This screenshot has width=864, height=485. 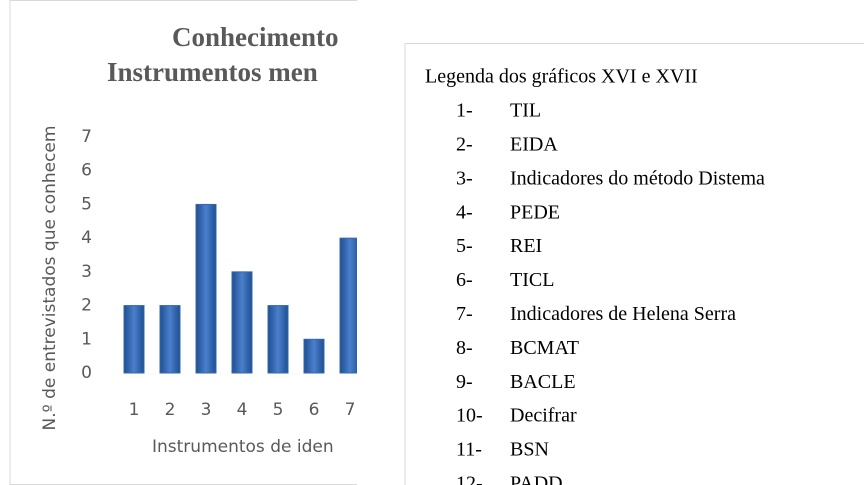 I want to click on x-tick-label: 2, so click(x=170, y=410).